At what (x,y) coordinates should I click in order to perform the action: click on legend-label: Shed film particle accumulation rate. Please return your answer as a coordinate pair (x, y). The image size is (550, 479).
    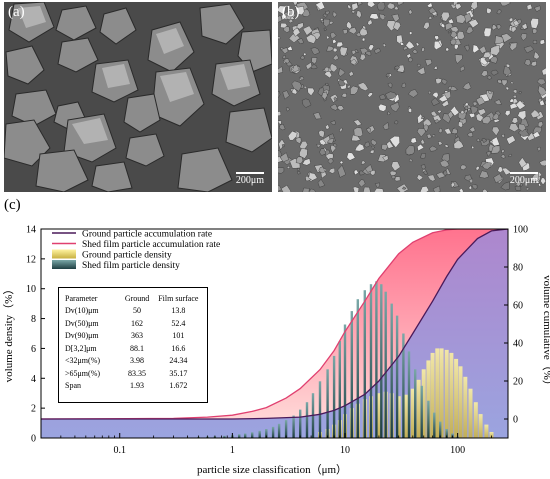
    Looking at the image, I should click on (151, 244).